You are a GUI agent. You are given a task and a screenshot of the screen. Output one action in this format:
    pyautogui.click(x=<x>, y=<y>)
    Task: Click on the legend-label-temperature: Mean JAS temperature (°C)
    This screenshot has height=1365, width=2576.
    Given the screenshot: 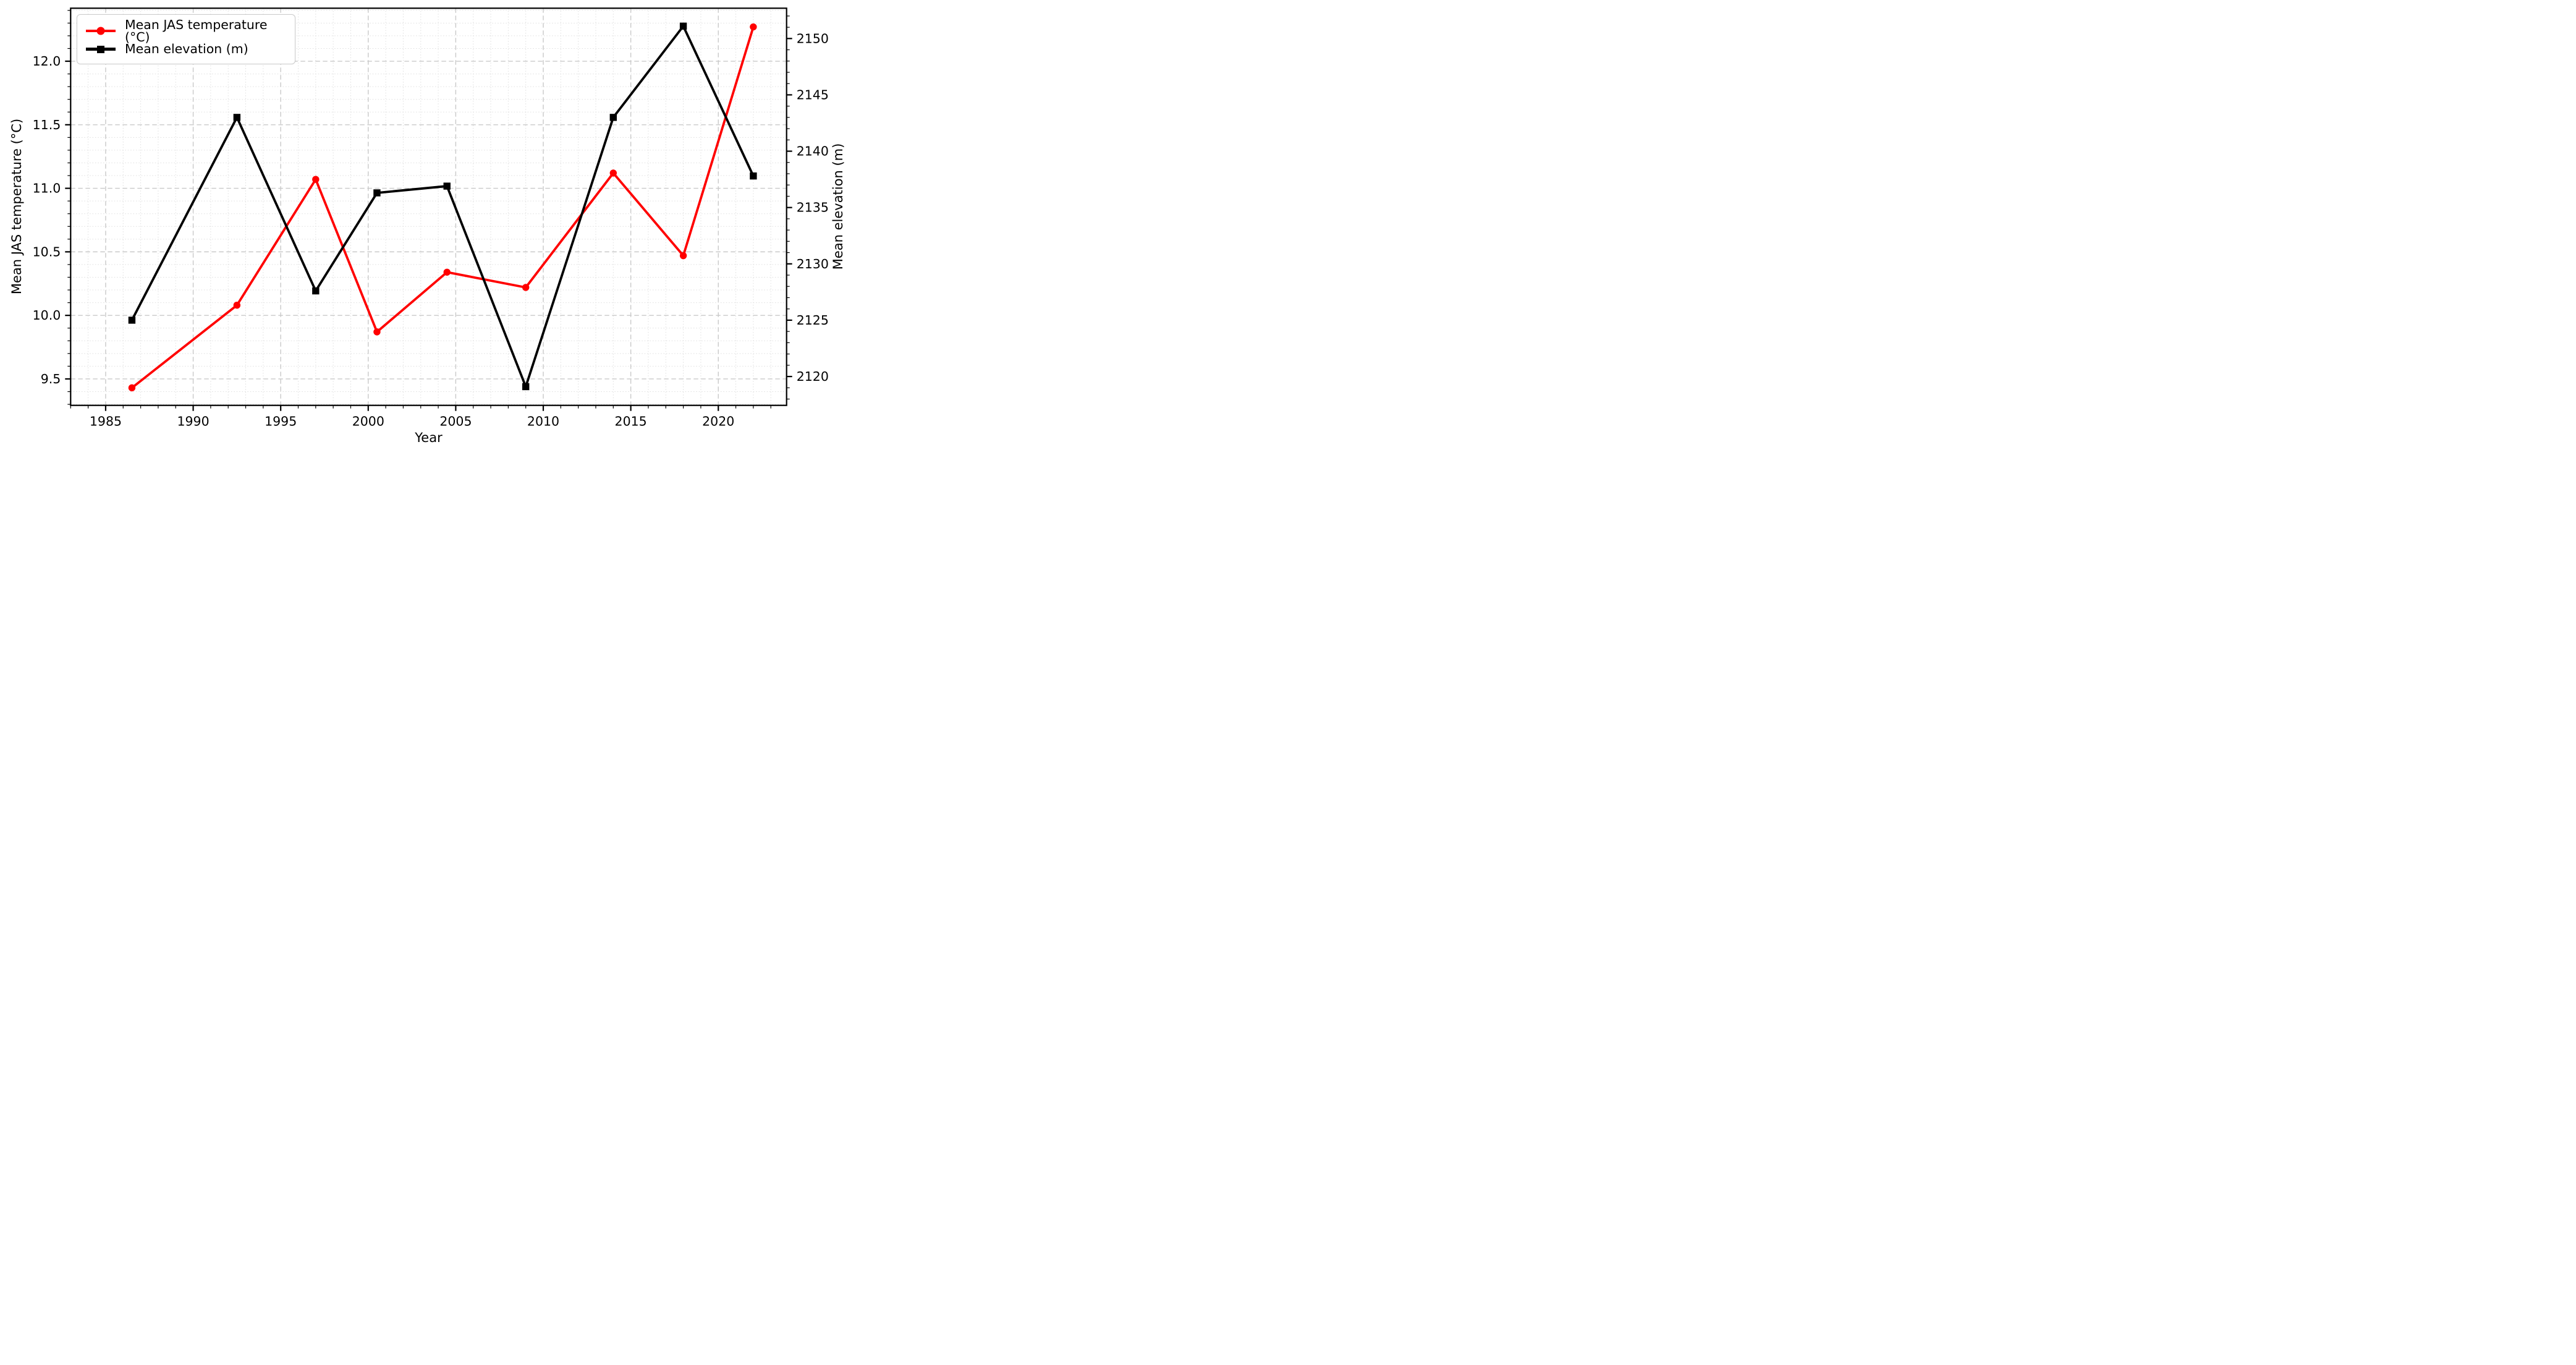 What is the action you would take?
    pyautogui.click(x=196, y=31)
    